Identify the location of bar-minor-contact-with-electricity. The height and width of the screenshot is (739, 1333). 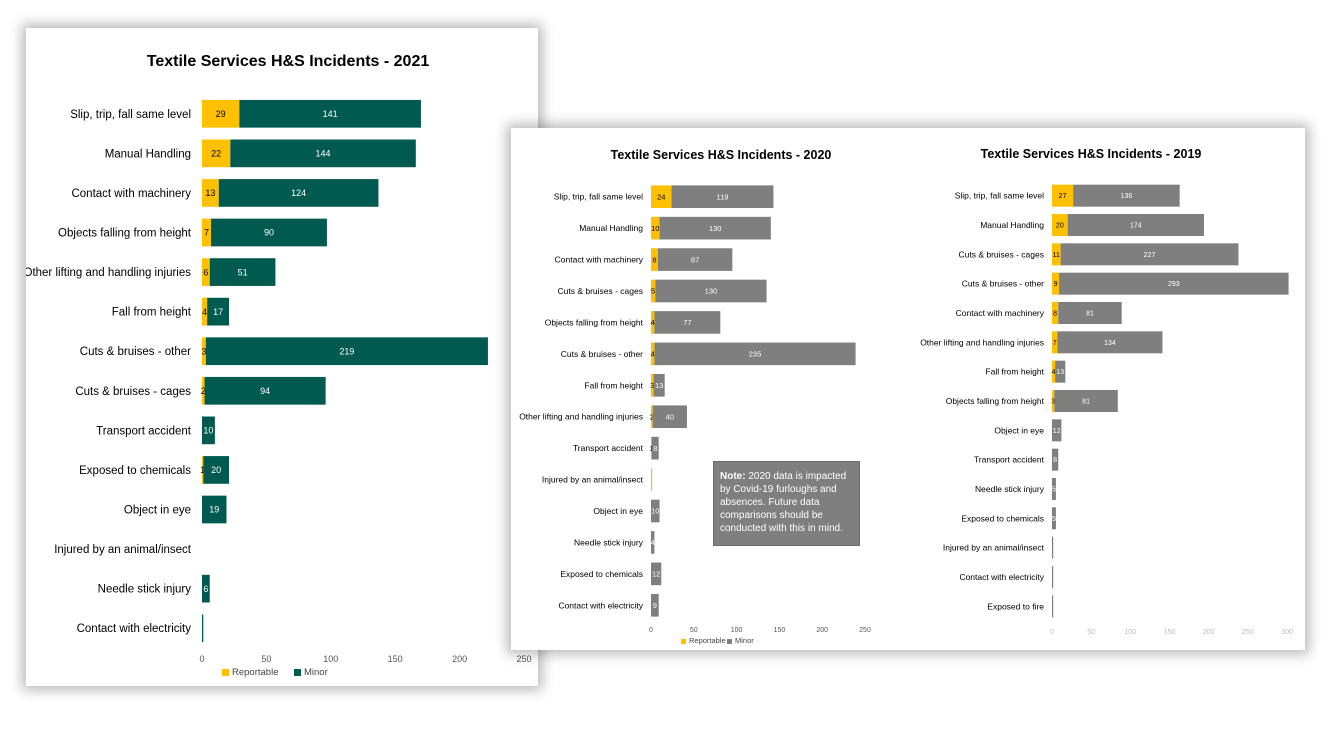
(655, 605).